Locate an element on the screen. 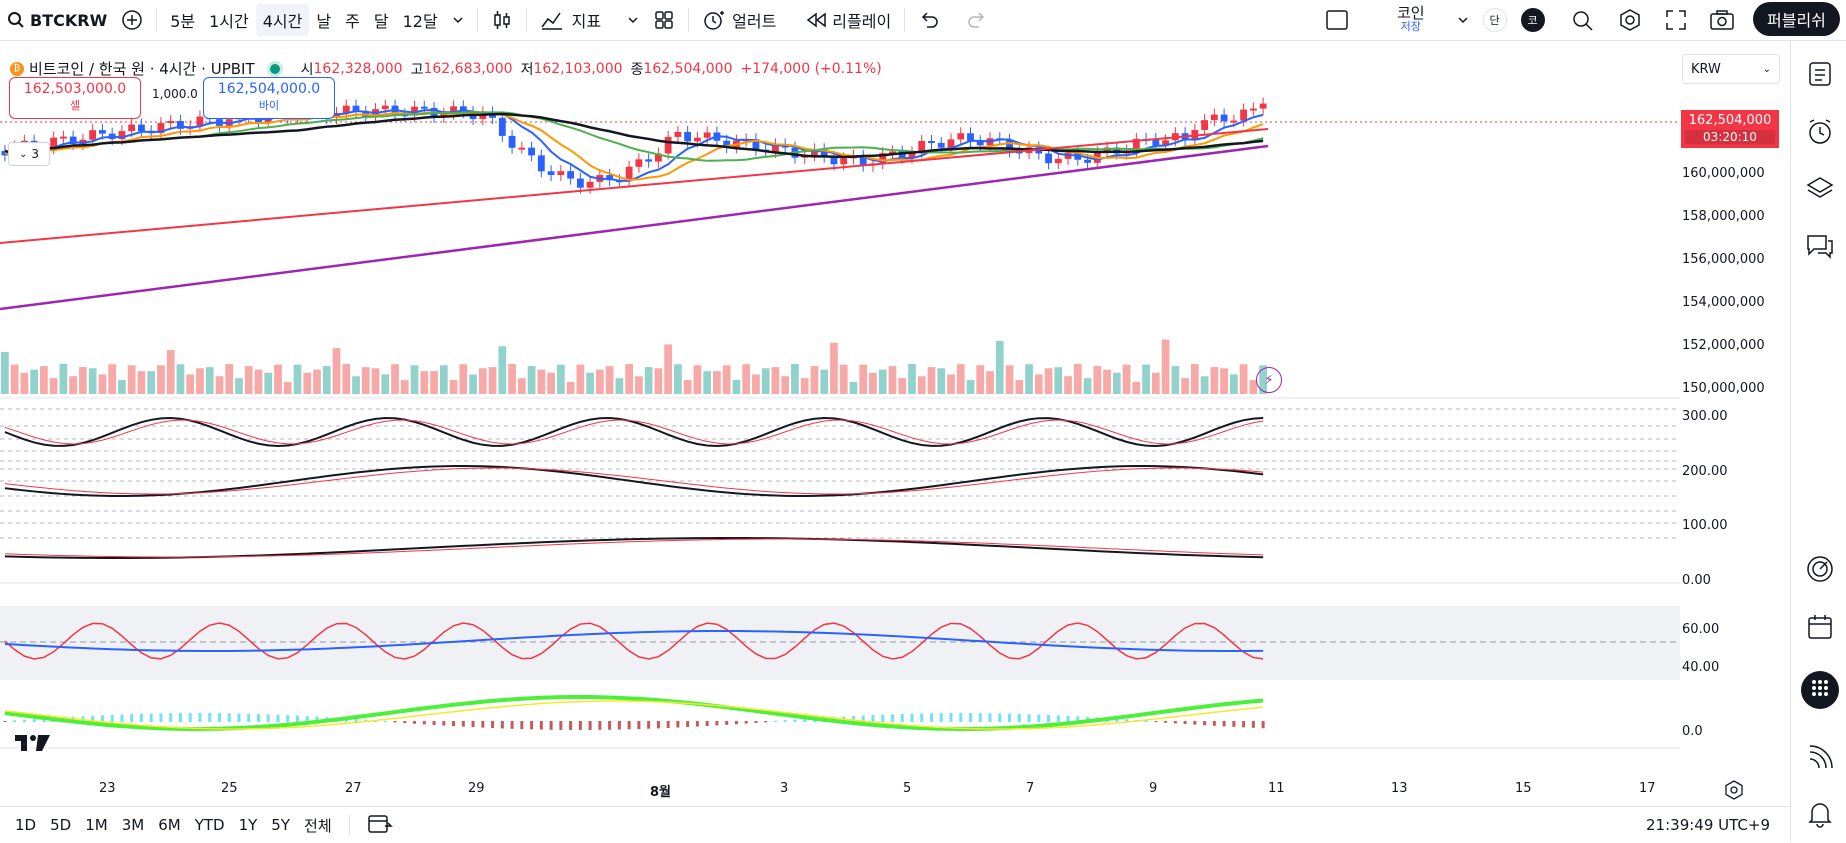 This screenshot has height=843, width=1846. range-1y: 1Y is located at coordinates (248, 825).